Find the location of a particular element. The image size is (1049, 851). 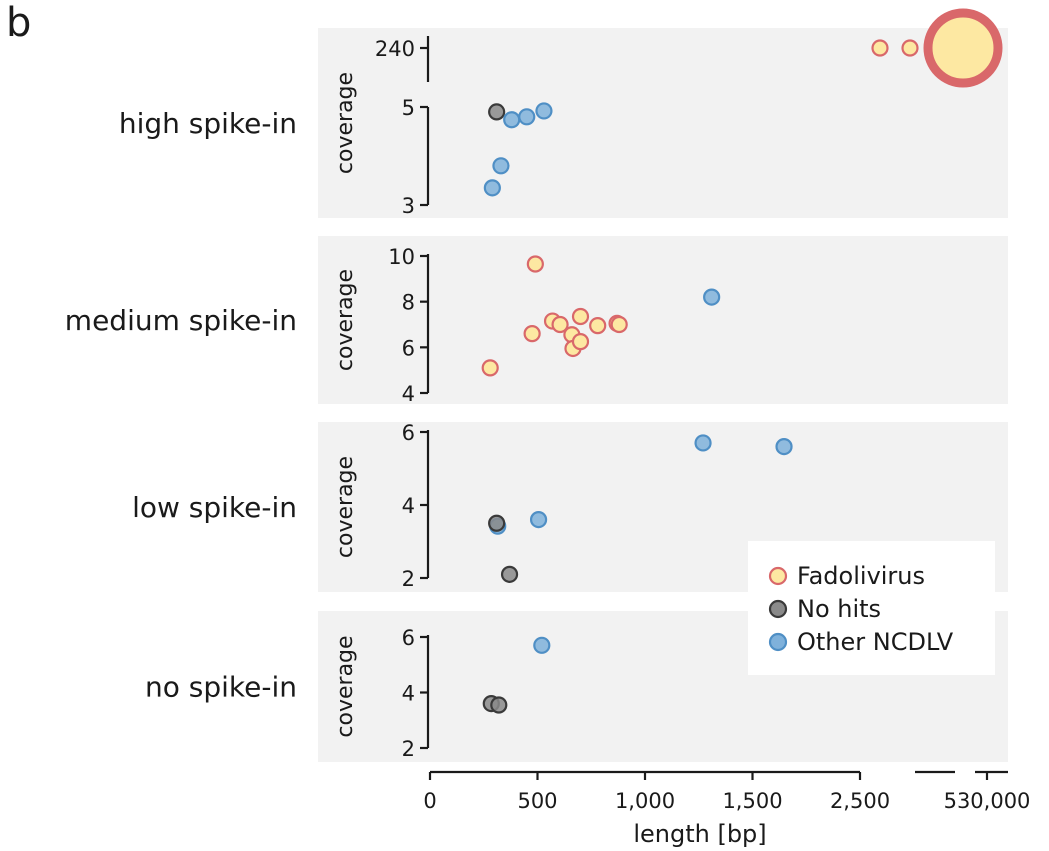

y-tick-label: 240 is located at coordinates (395, 49).